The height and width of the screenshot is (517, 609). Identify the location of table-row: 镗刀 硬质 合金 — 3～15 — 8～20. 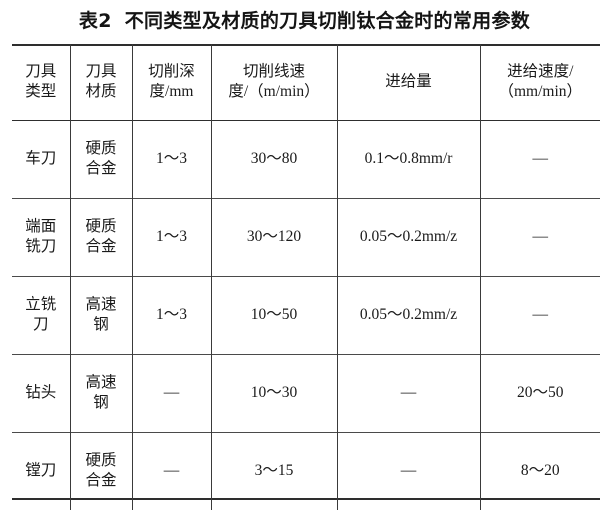
(306, 471).